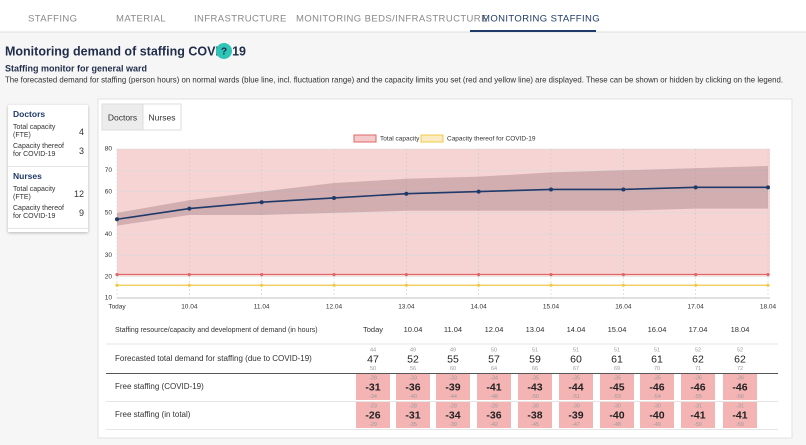 The height and width of the screenshot is (445, 806). What do you see at coordinates (657, 378) in the screenshot?
I see `cell-lower: -35` at bounding box center [657, 378].